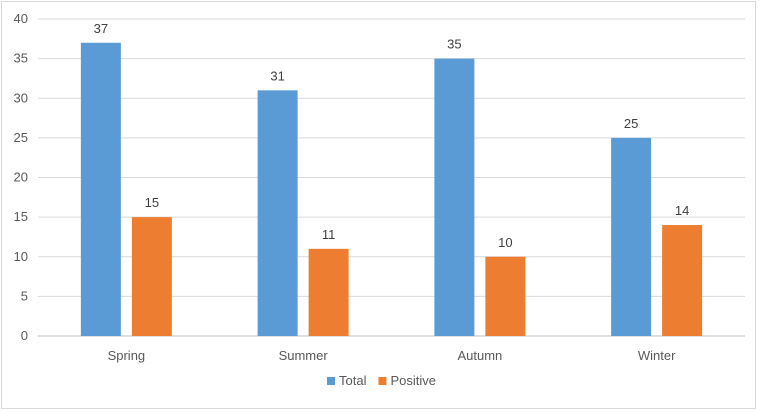 This screenshot has height=412, width=759. What do you see at coordinates (329, 234) in the screenshot?
I see `data-label-positive-summer: 11` at bounding box center [329, 234].